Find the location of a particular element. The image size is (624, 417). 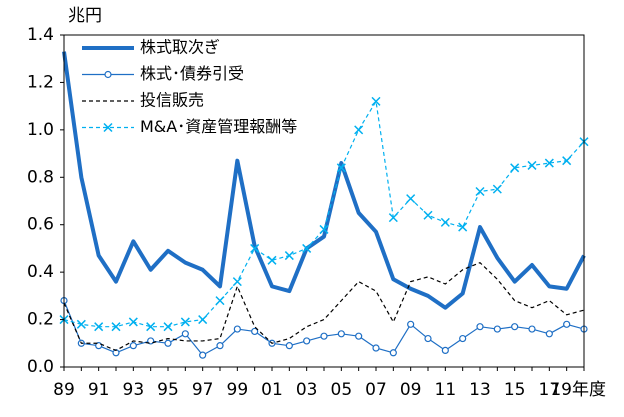

legend-label: M&A･資産管理報酬等 is located at coordinates (218, 126).